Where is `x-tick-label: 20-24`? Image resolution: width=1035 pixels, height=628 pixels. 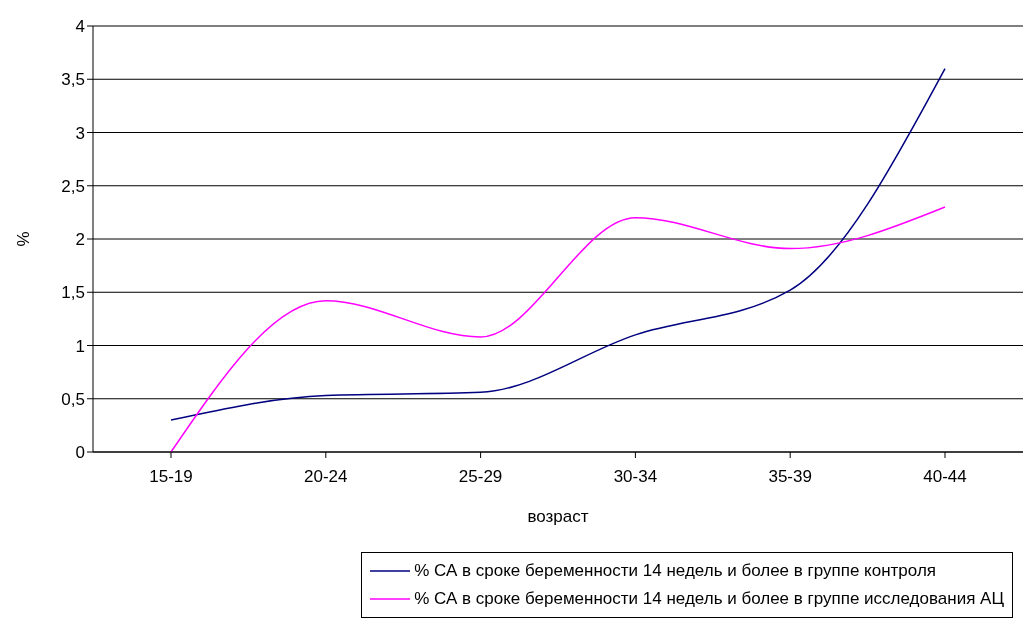 x-tick-label: 20-24 is located at coordinates (326, 477).